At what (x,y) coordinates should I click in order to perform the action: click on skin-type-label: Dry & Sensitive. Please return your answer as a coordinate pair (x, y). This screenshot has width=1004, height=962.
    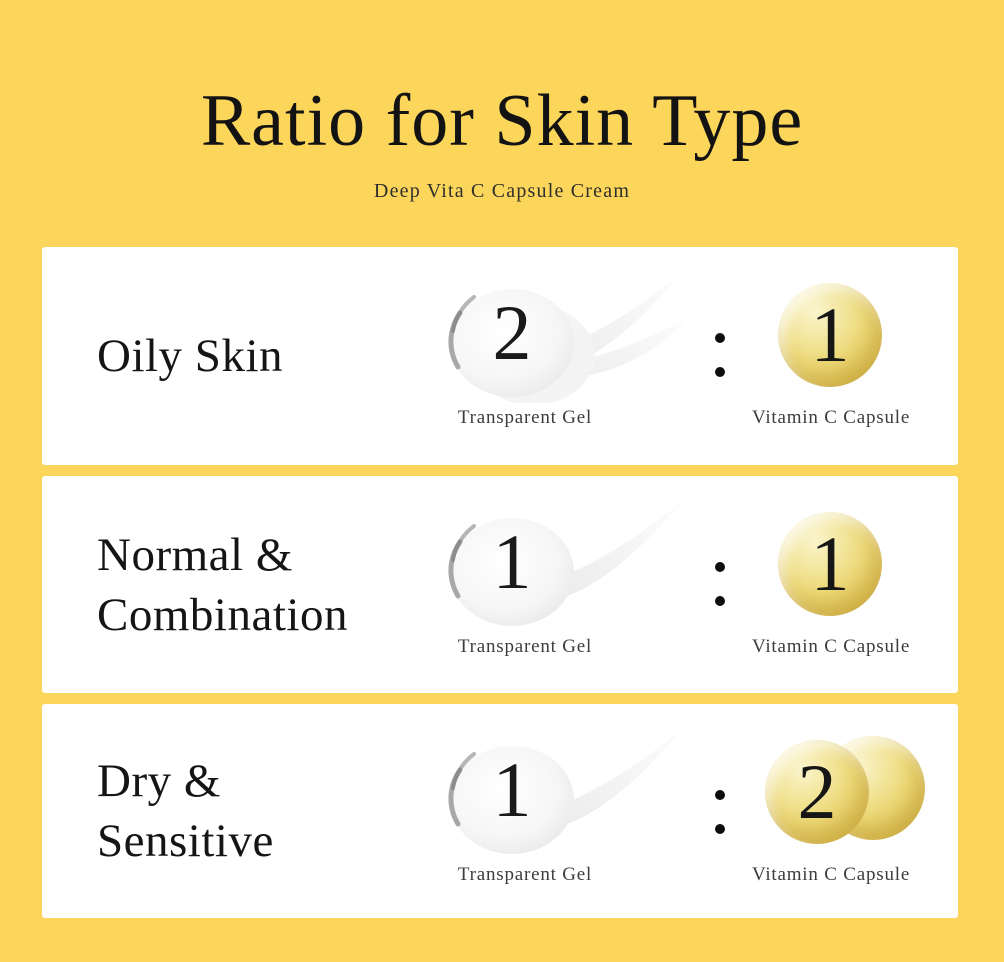
    Looking at the image, I should click on (185, 811).